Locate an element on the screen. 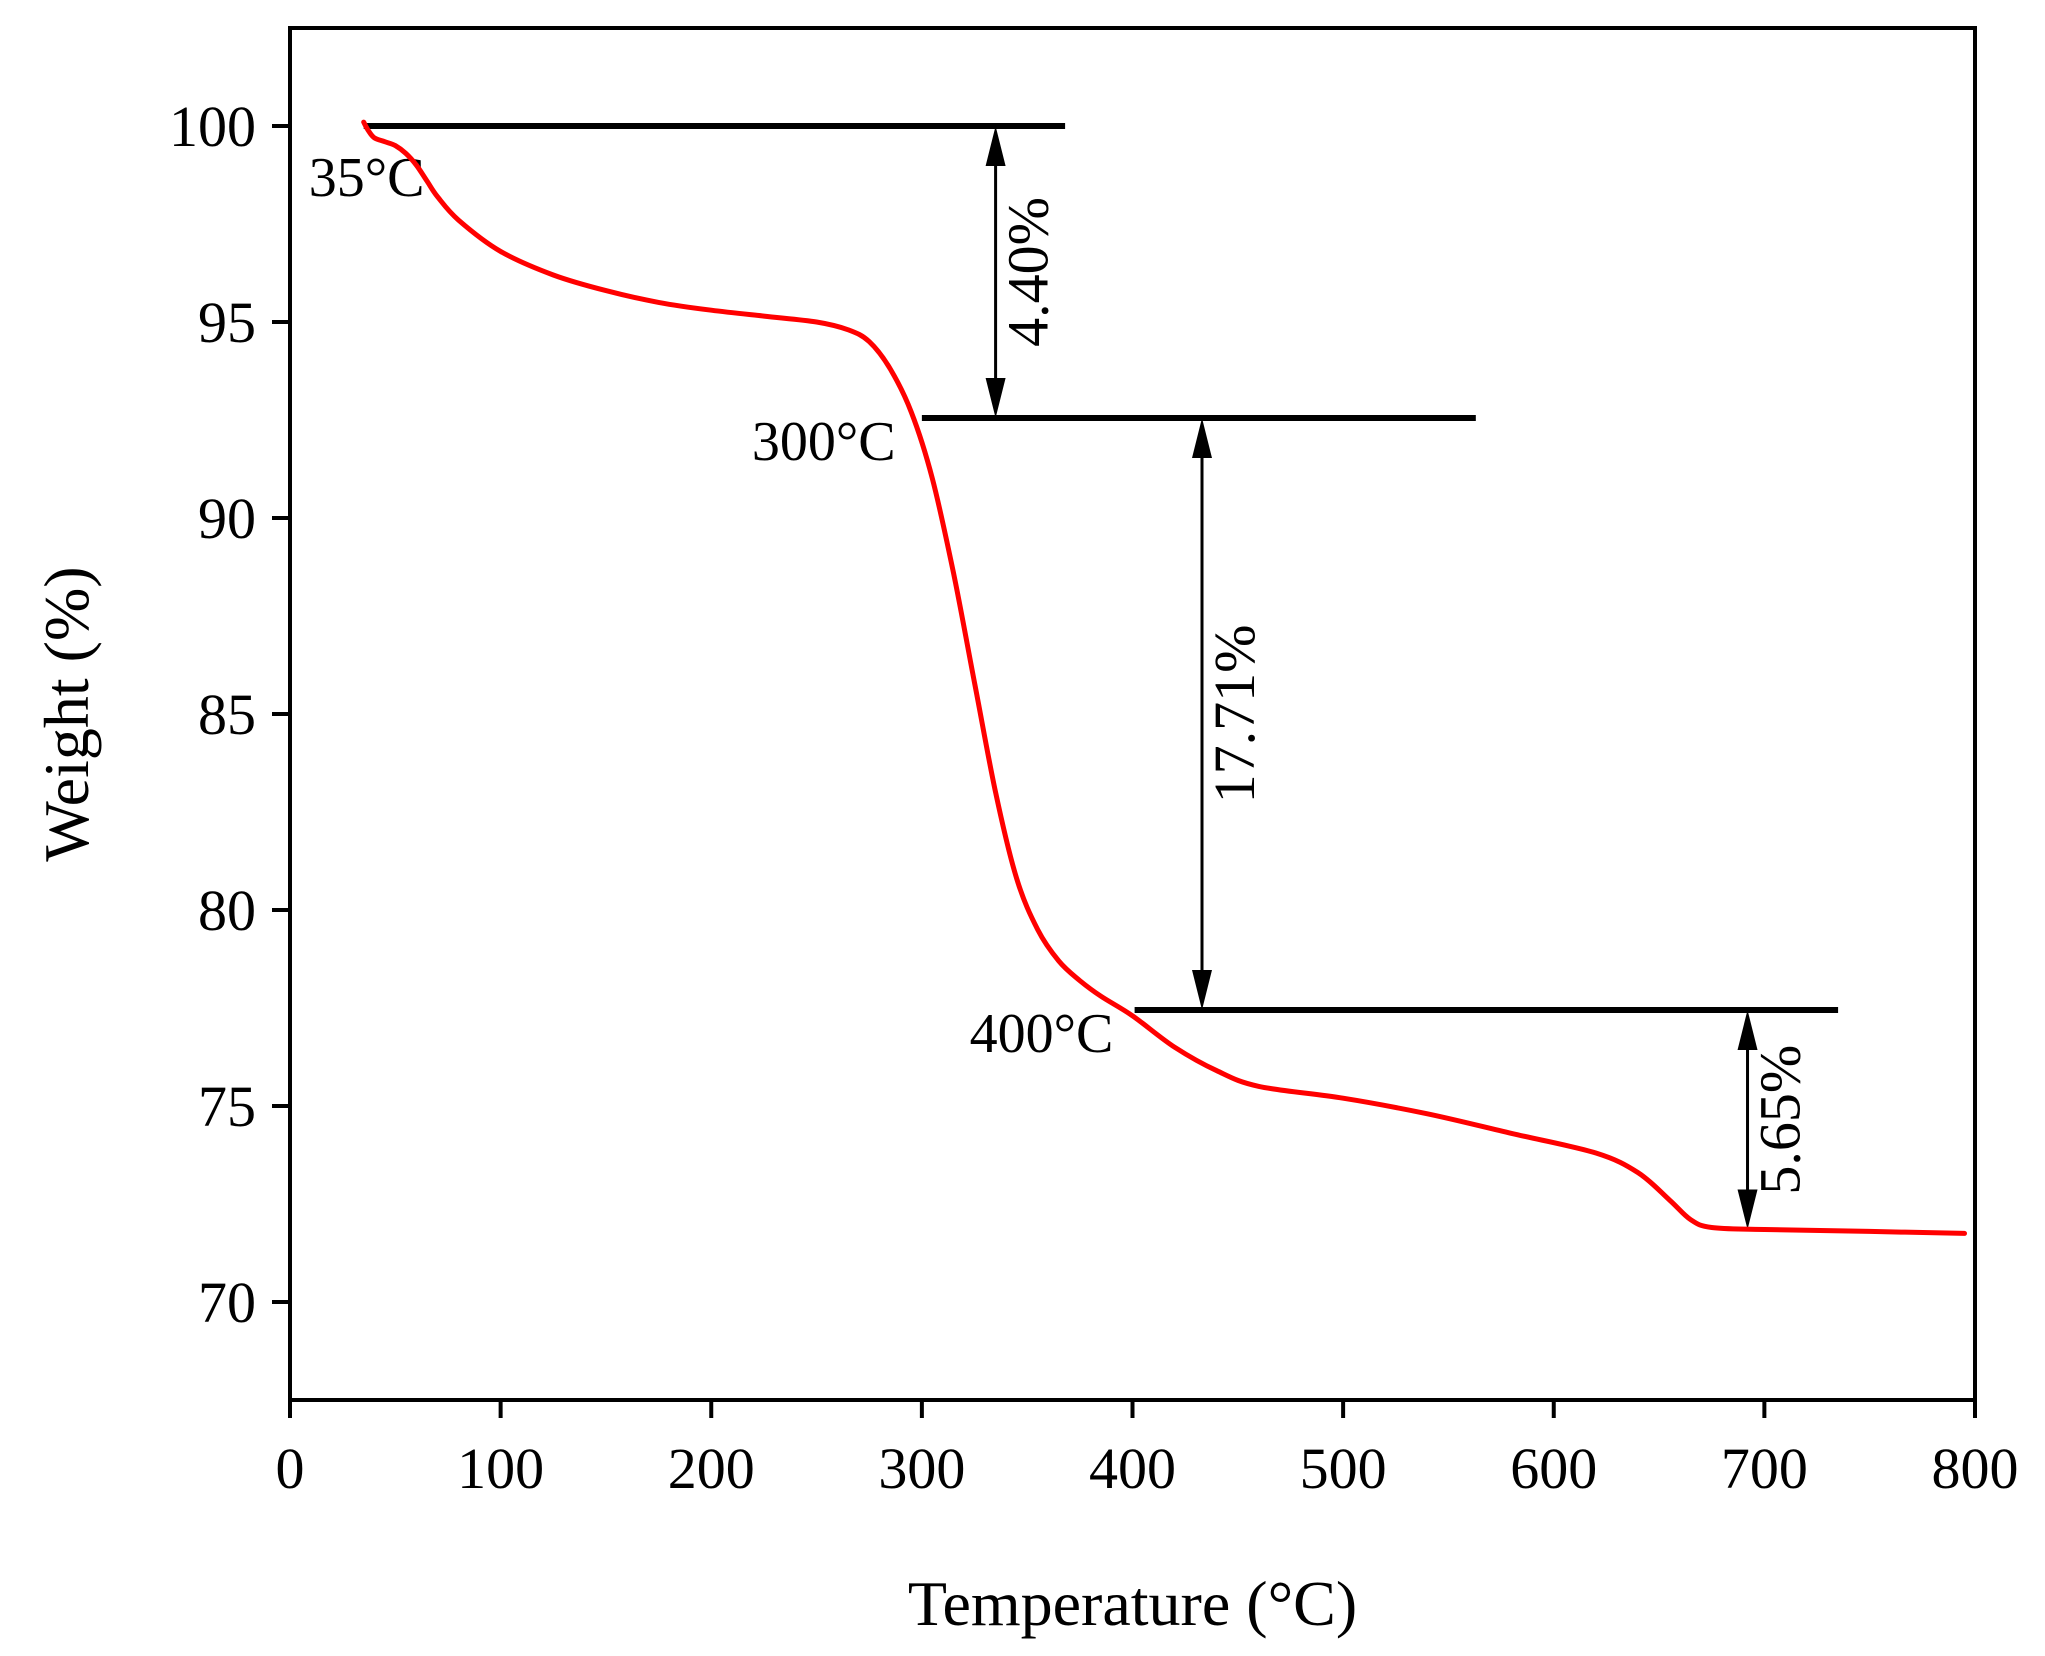 This screenshot has height=1656, width=2045. step-temp-label: 300°C is located at coordinates (824, 442).